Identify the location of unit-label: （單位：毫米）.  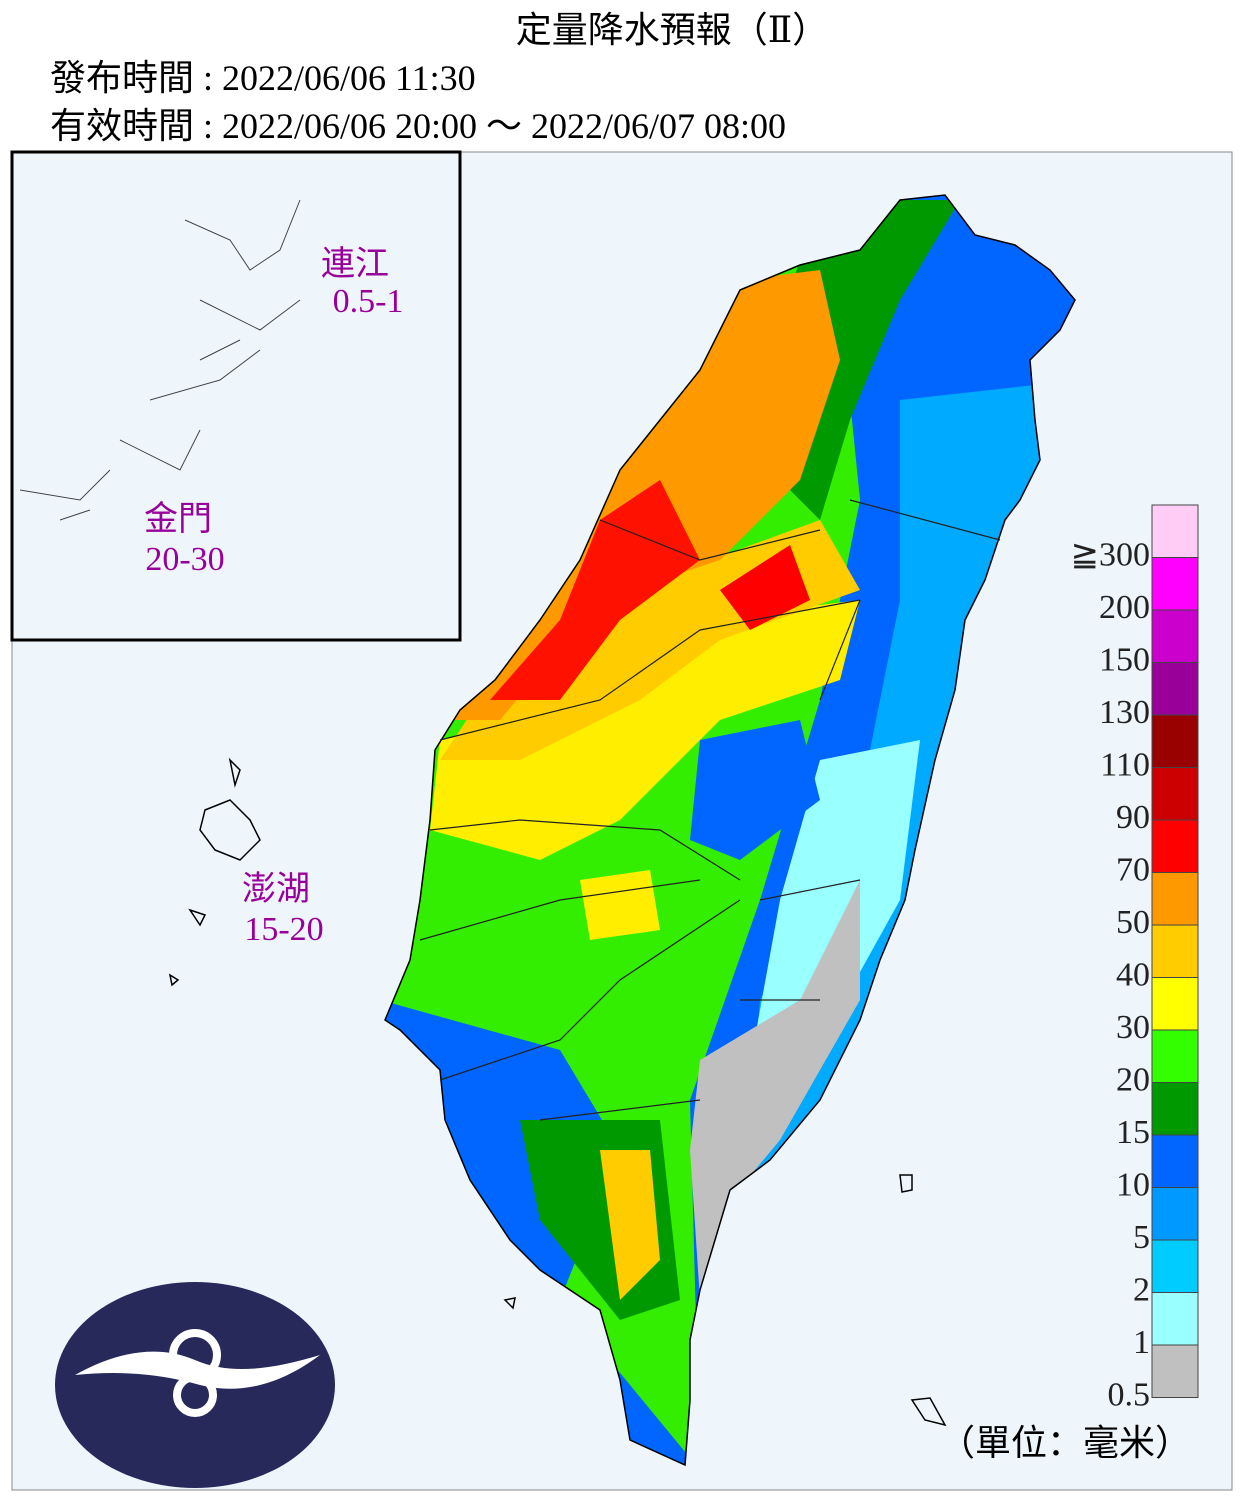
(1065, 1443).